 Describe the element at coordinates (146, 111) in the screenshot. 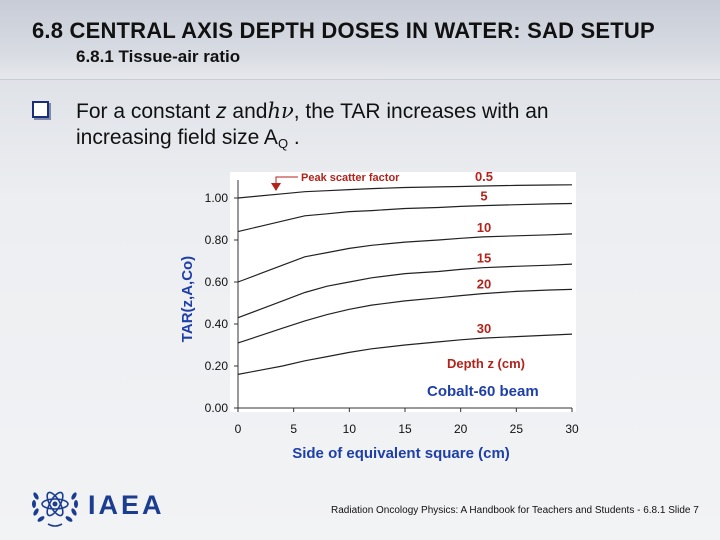

I see `bullet-part1: For a constant` at that location.